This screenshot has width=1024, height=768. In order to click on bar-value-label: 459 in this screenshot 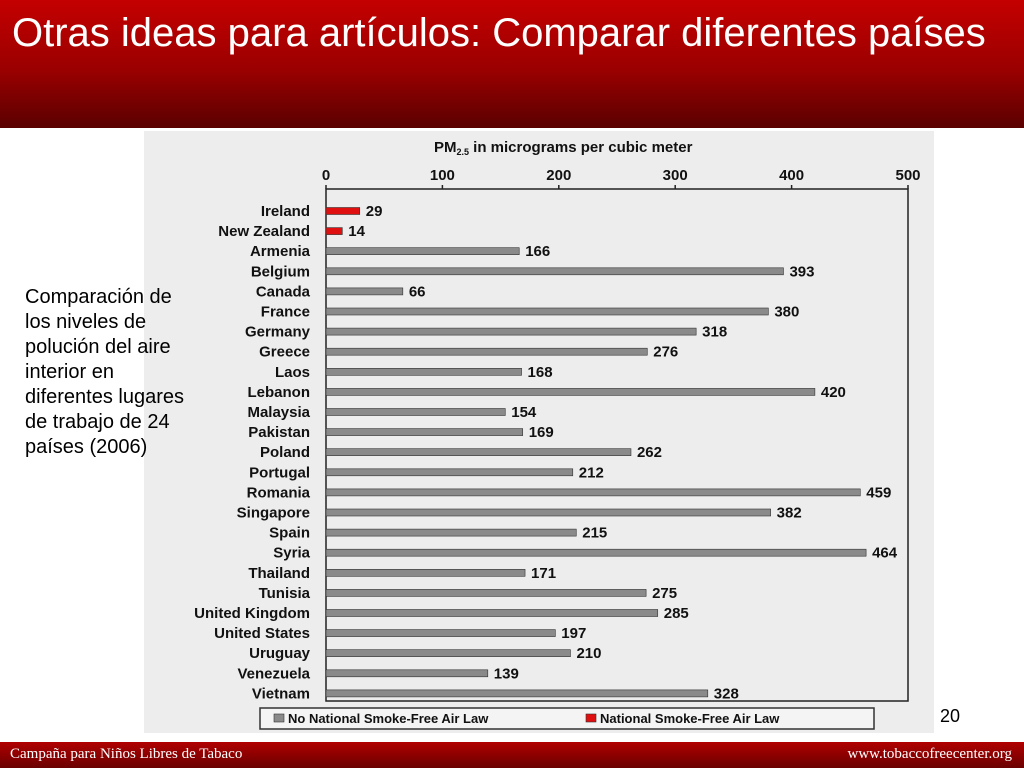, I will do `click(878, 492)`.